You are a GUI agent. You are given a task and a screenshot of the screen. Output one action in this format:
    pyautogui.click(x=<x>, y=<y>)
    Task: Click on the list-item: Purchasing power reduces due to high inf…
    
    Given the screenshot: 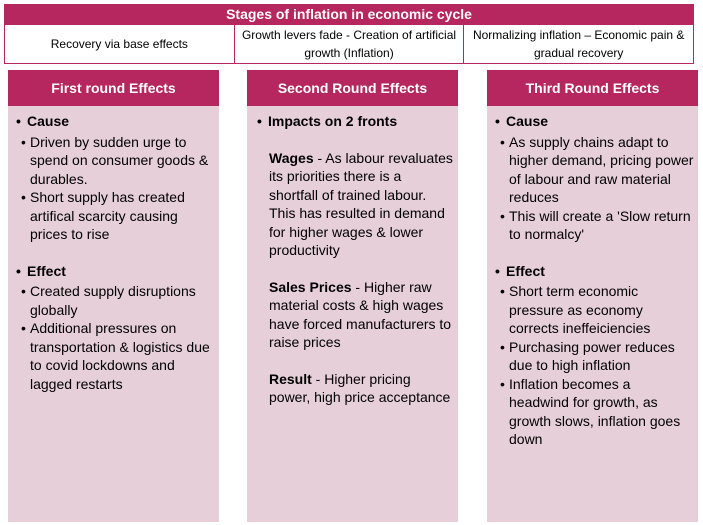 What is the action you would take?
    pyautogui.click(x=594, y=356)
    